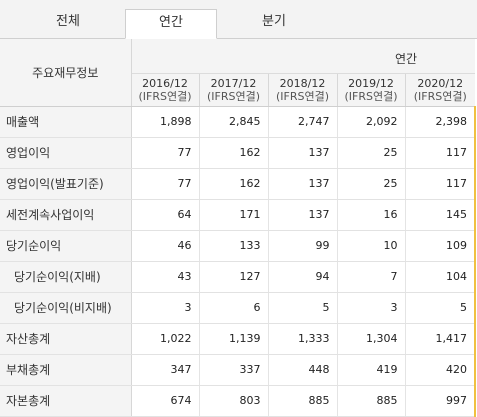  Describe the element at coordinates (66, 153) in the screenshot. I see `row-label: 영업이익` at that location.